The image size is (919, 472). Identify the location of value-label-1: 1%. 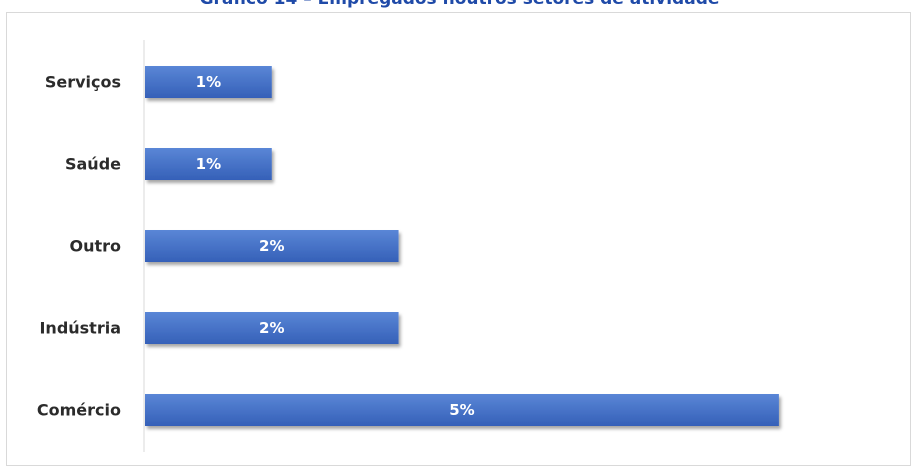
(208, 164).